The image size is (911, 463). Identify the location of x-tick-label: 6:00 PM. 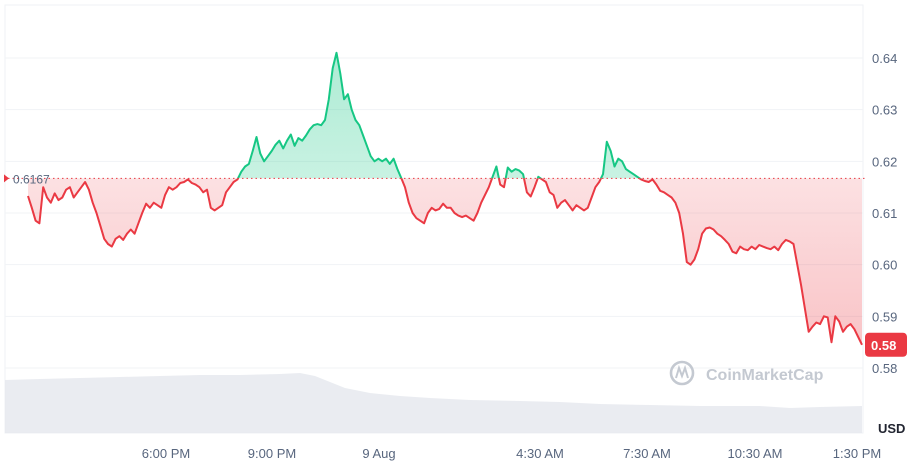
(166, 453).